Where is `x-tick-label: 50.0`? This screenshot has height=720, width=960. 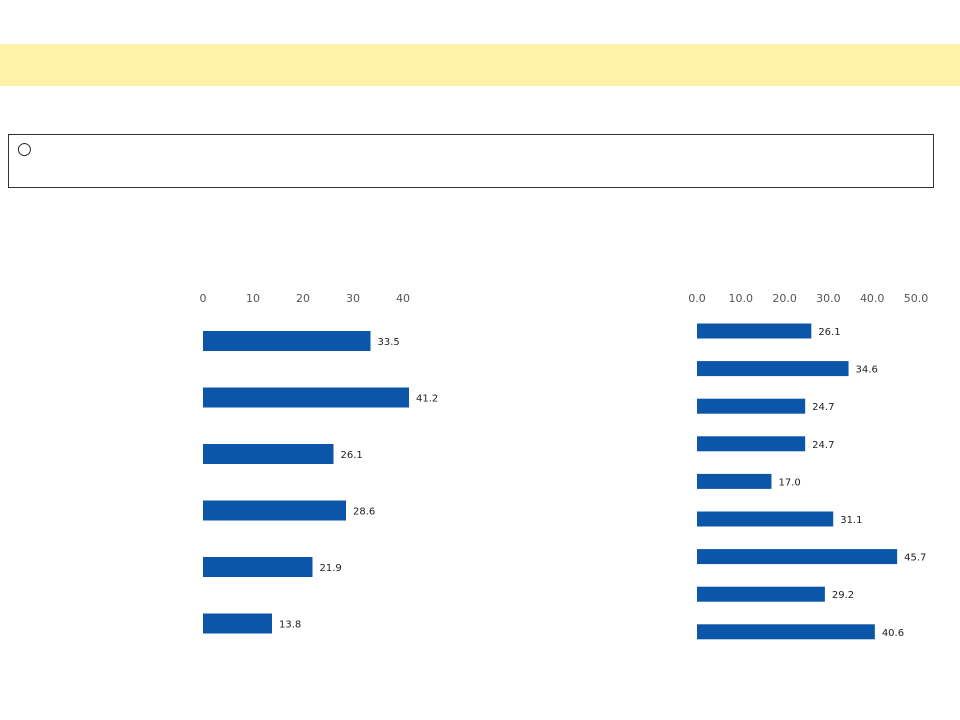
x-tick-label: 50.0 is located at coordinates (916, 298).